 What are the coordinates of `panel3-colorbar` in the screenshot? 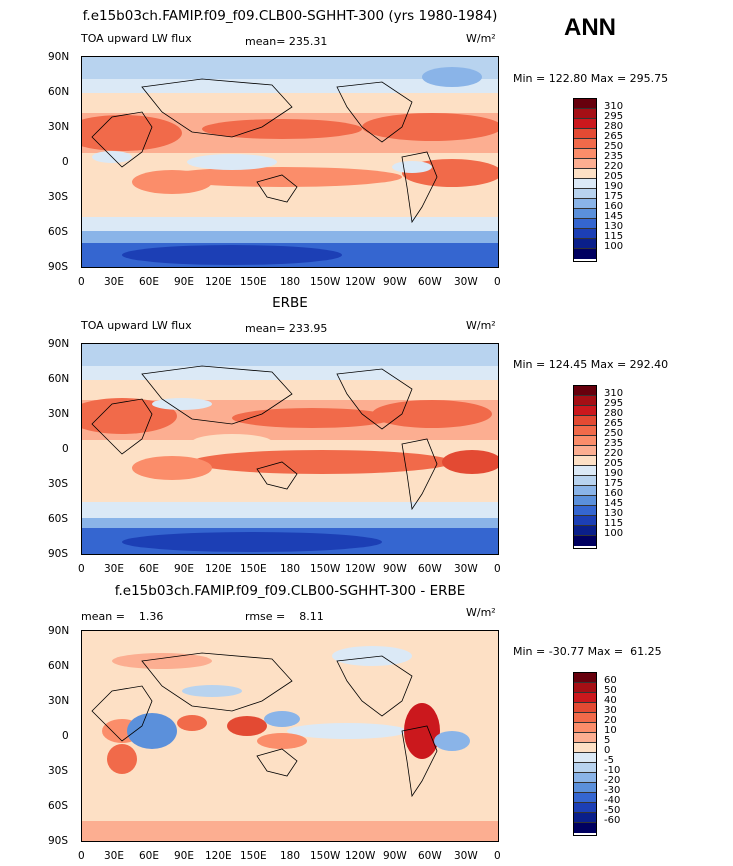 It's located at (585, 754).